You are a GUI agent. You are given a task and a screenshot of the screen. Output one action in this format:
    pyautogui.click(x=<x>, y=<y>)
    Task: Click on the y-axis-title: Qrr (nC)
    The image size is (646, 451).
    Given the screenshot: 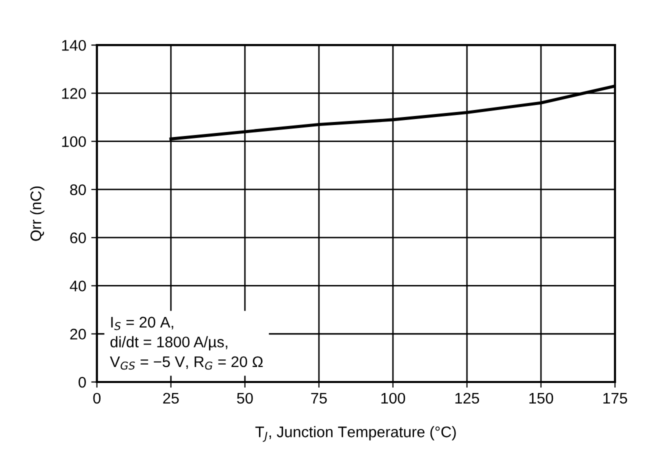 What is the action you would take?
    pyautogui.click(x=37, y=213)
    